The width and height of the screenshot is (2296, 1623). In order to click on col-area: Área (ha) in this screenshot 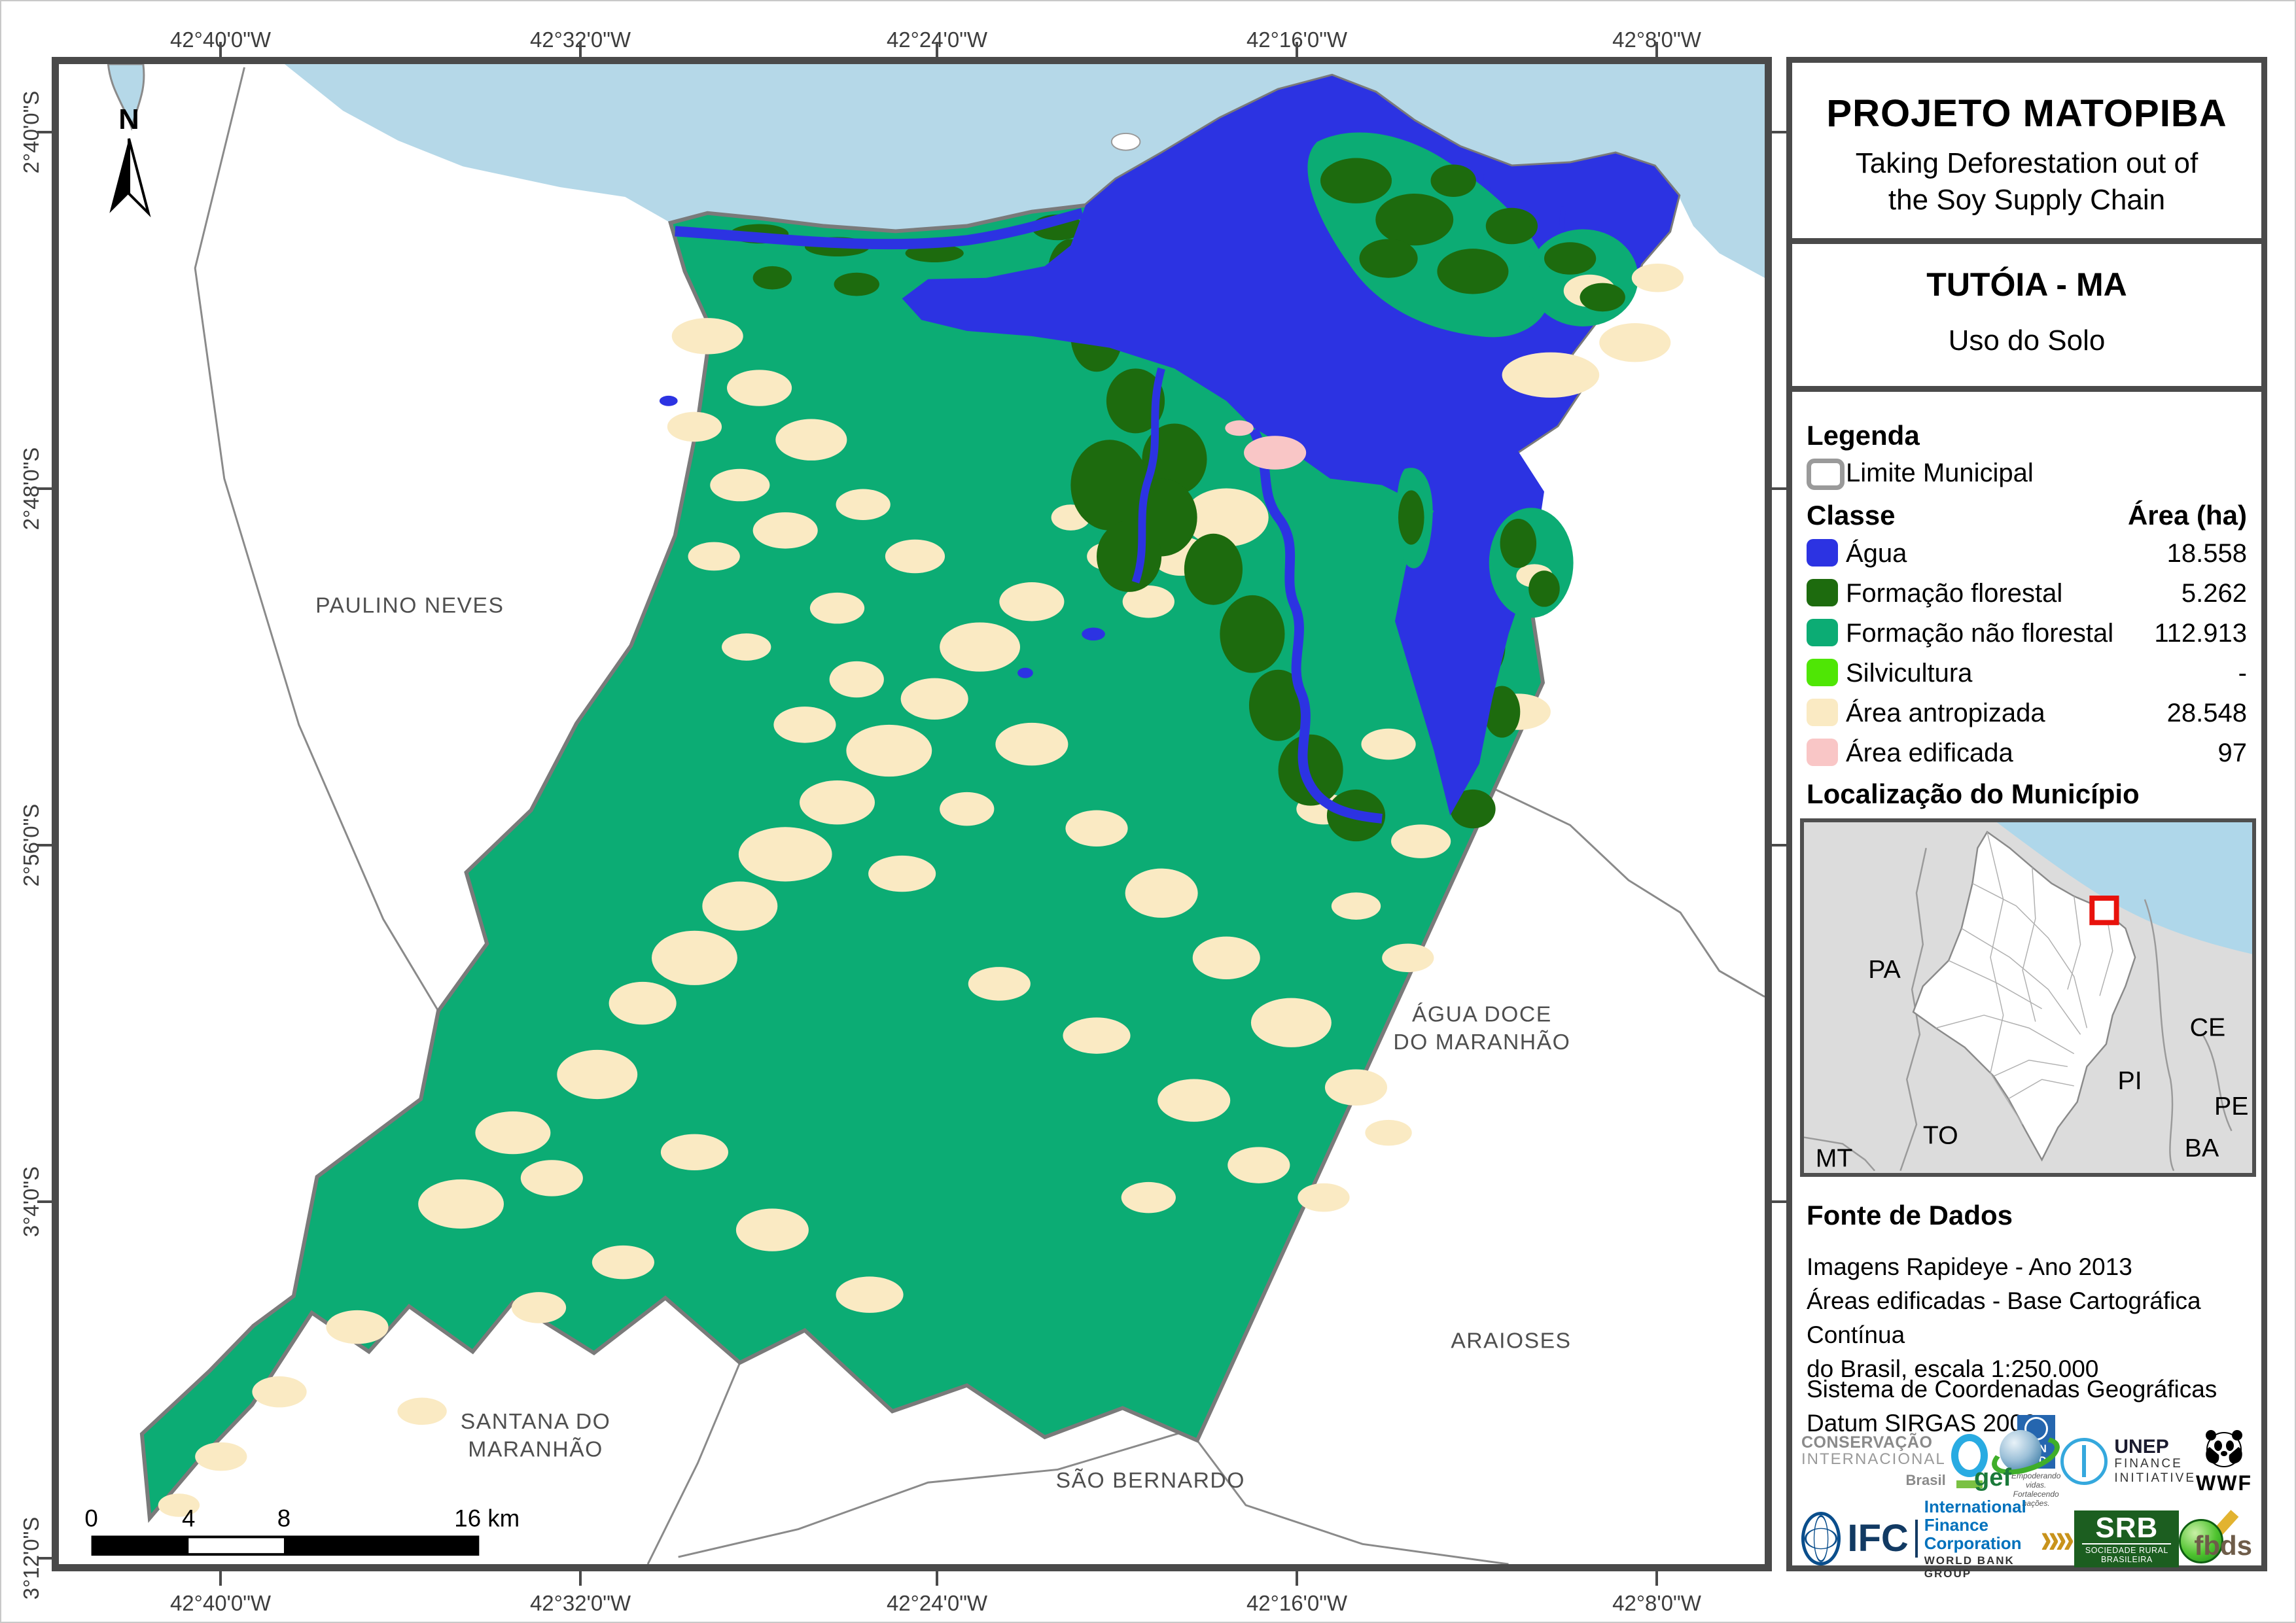, I will do `click(2187, 515)`.